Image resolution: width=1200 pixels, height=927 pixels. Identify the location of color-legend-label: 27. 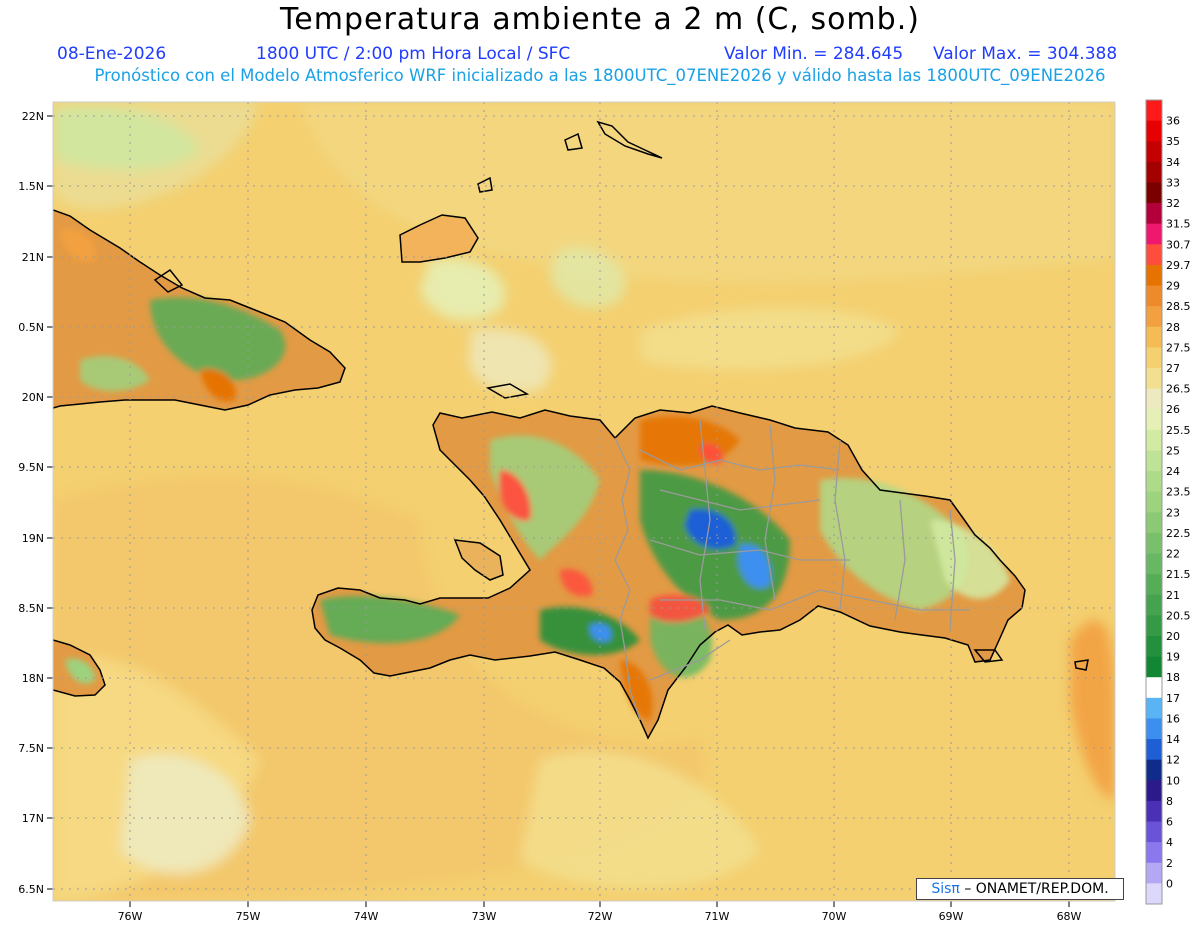
(1173, 368).